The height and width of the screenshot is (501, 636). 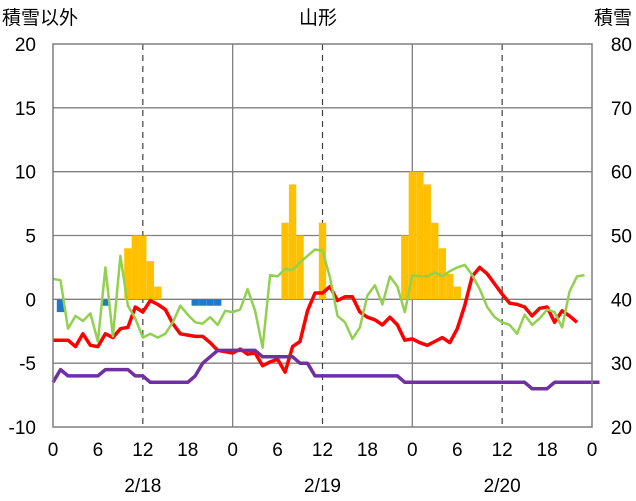 What do you see at coordinates (322, 486) in the screenshot?
I see `date-label: 2/19` at bounding box center [322, 486].